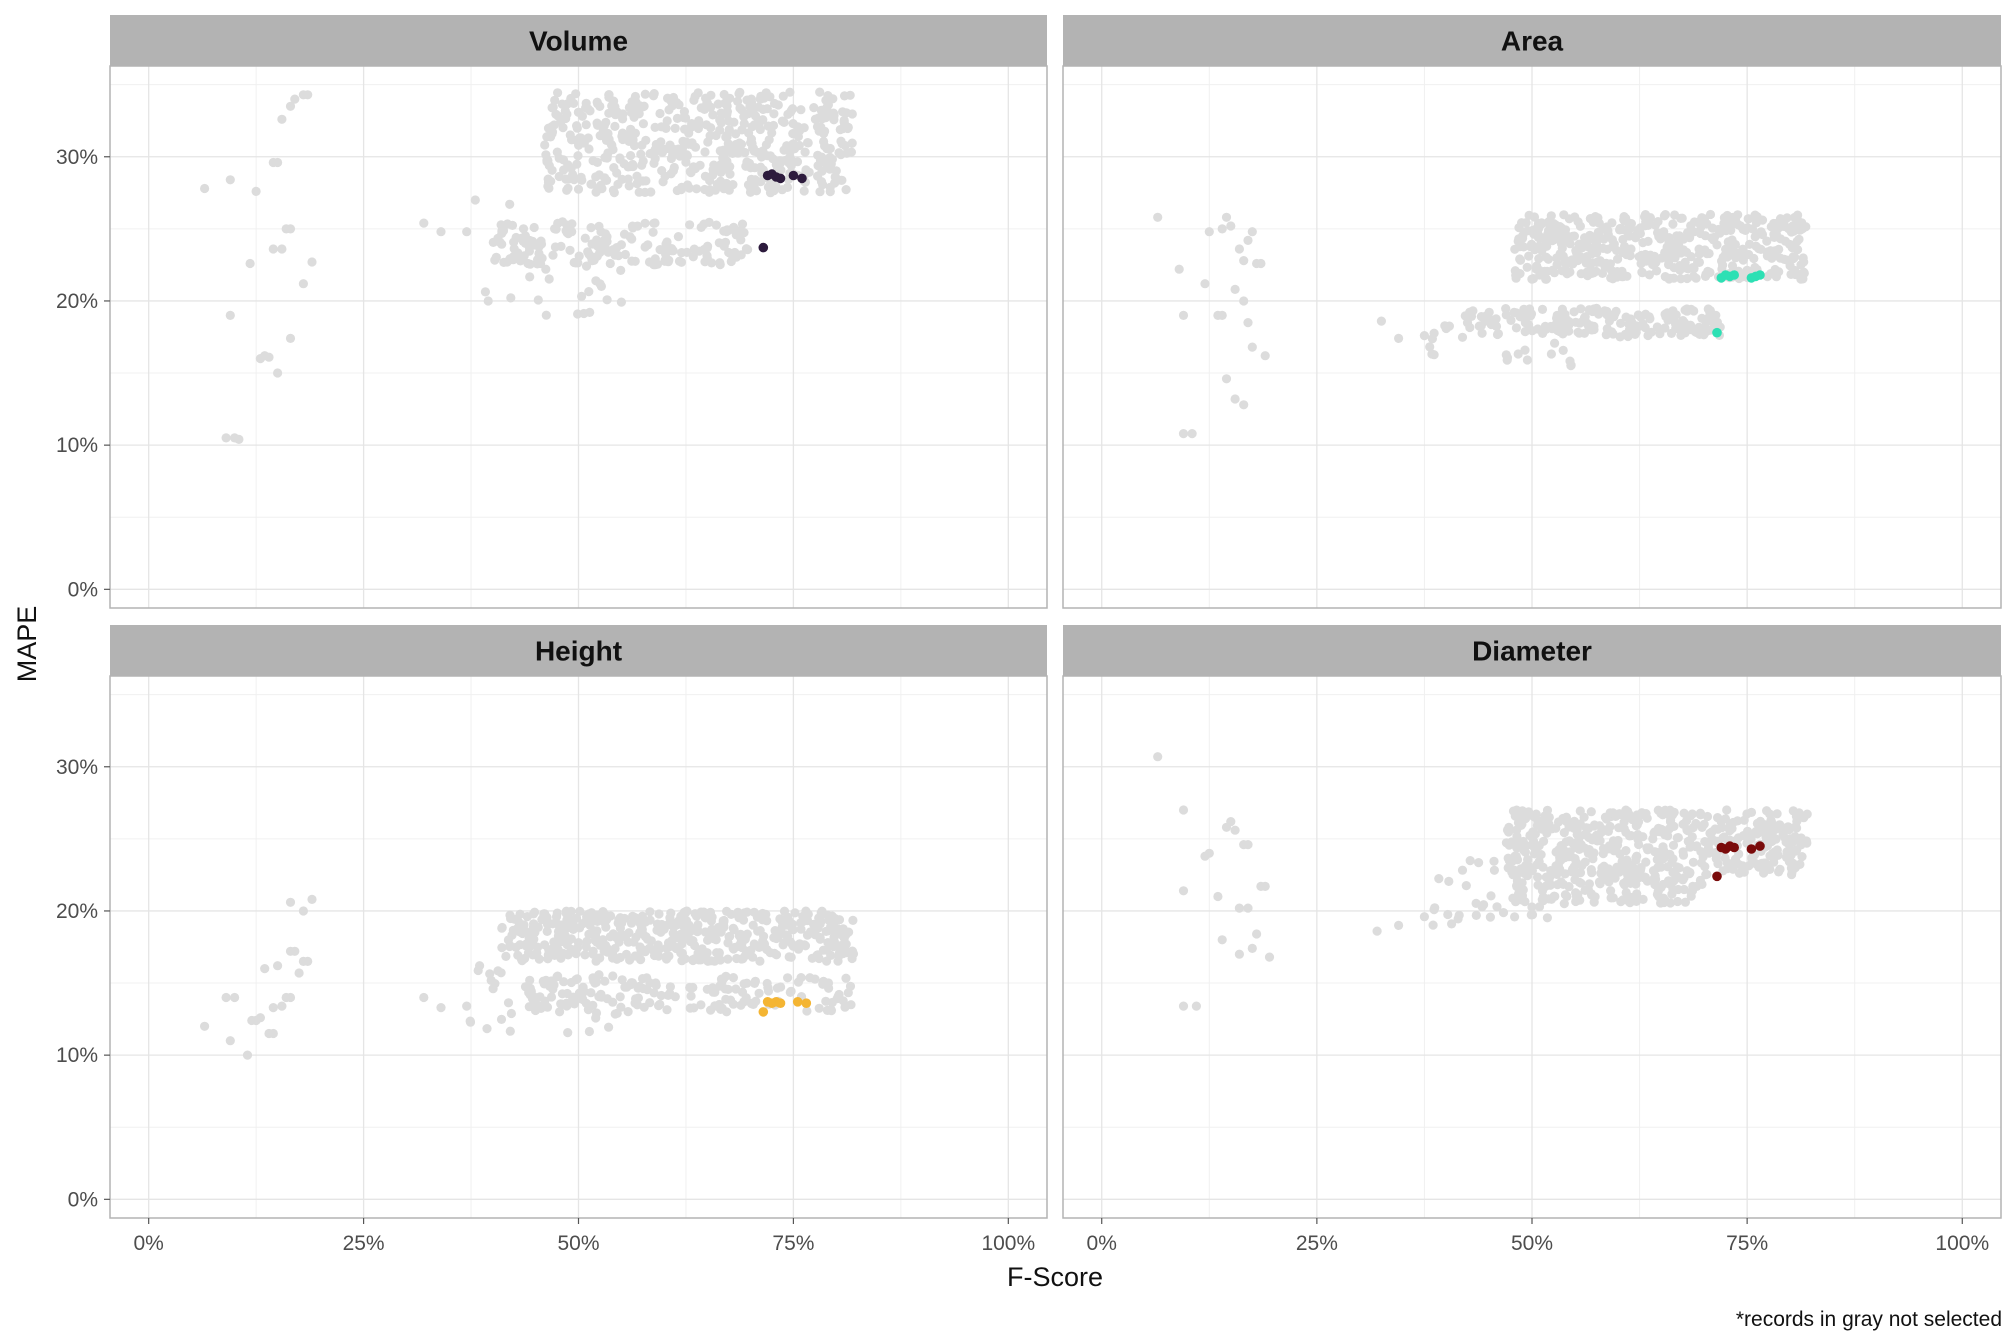  What do you see at coordinates (83, 1199) in the screenshot?
I see `y-tick-label: 0%` at bounding box center [83, 1199].